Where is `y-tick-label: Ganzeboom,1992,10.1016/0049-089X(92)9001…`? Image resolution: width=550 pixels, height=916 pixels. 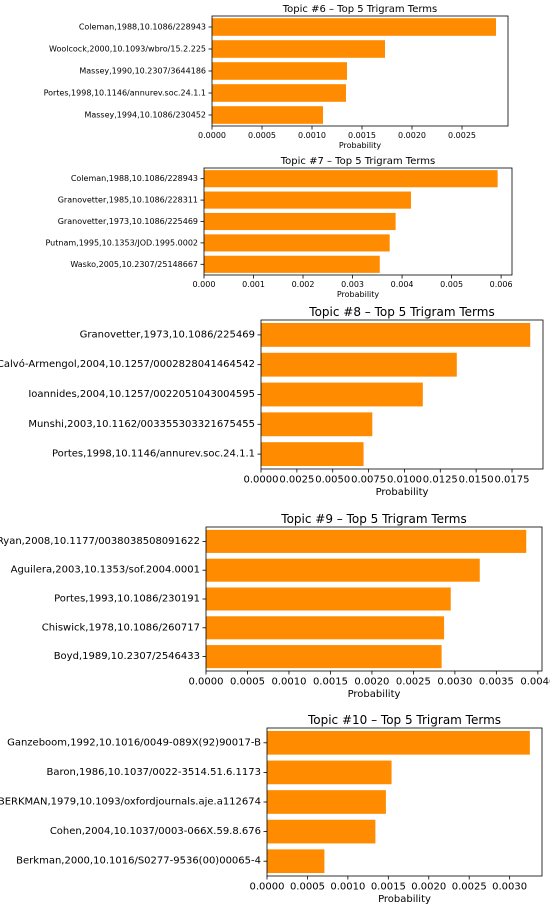 y-tick-label: Ganzeboom,1992,10.1016/0049-089X(92)9001… is located at coordinates (134, 742).